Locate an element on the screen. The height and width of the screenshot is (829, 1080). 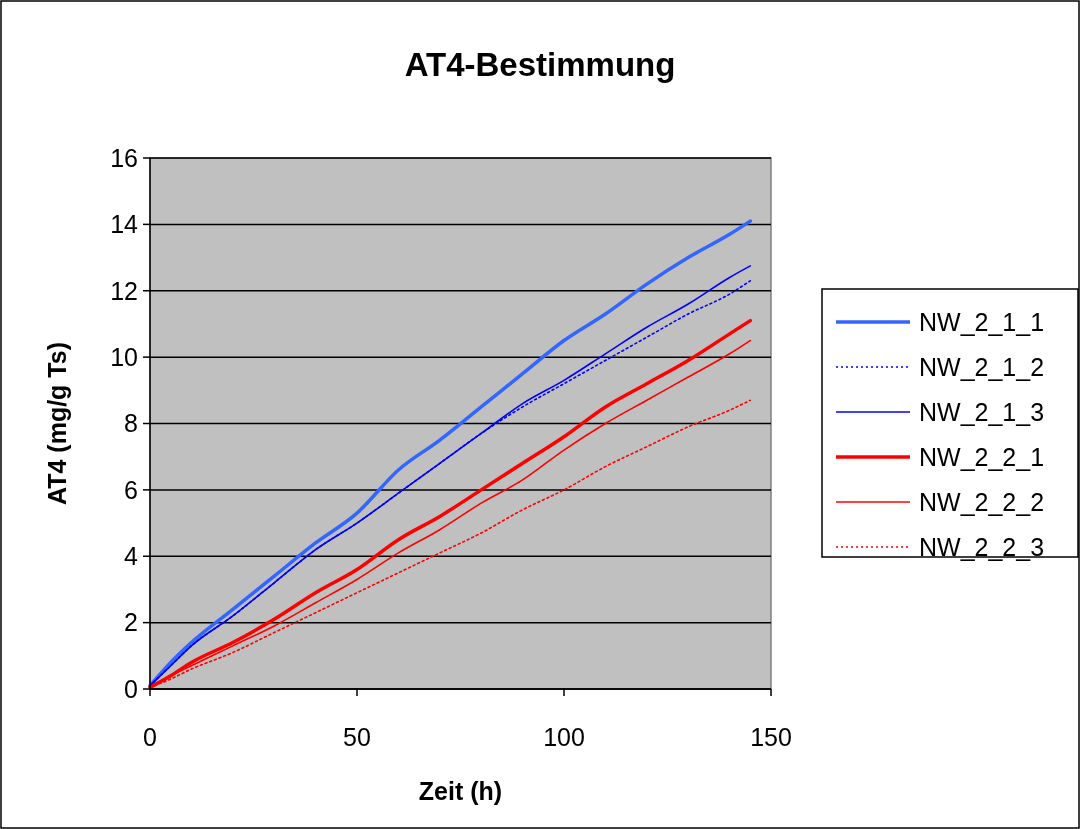
y-tick-label: 16 is located at coordinates (124, 157).